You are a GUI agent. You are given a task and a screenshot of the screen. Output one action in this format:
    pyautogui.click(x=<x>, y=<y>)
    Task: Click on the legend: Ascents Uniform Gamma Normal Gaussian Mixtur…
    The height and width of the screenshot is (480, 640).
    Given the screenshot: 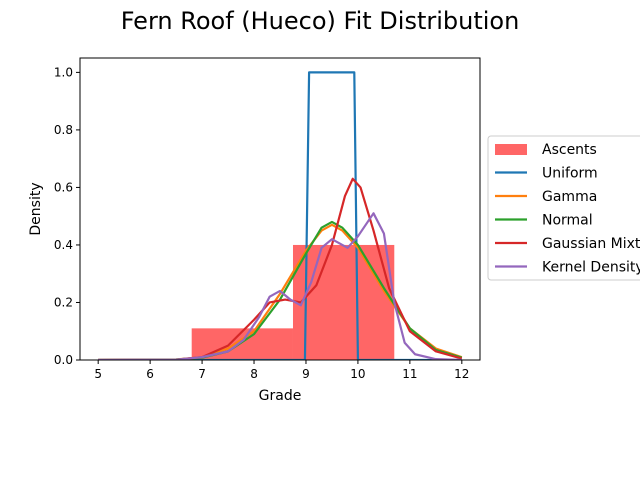 What is the action you would take?
    pyautogui.click(x=563, y=208)
    